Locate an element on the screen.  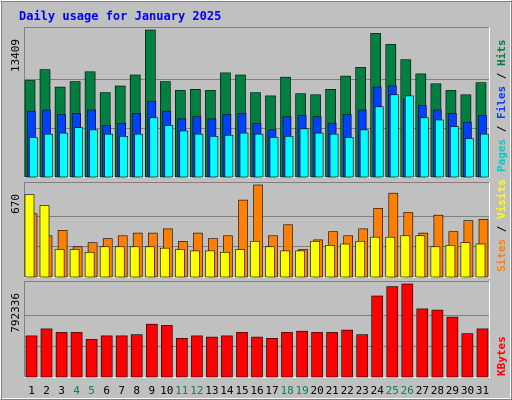
chart-title: Daily usage for January 2025 is located at coordinates (120, 16).